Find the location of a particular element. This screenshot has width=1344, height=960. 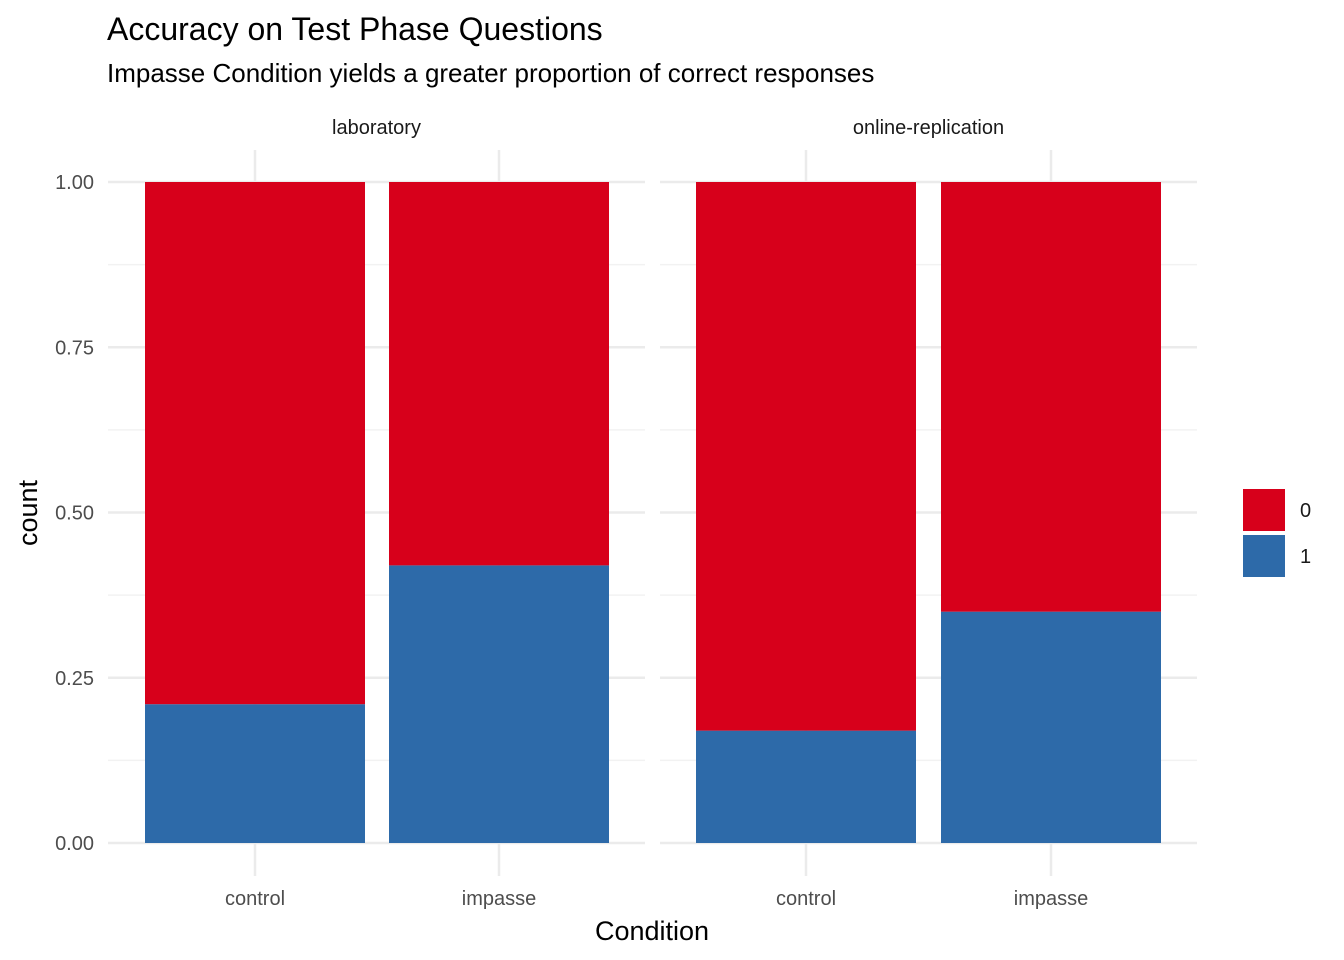

y-tick-label: 1.00 is located at coordinates (74, 183).